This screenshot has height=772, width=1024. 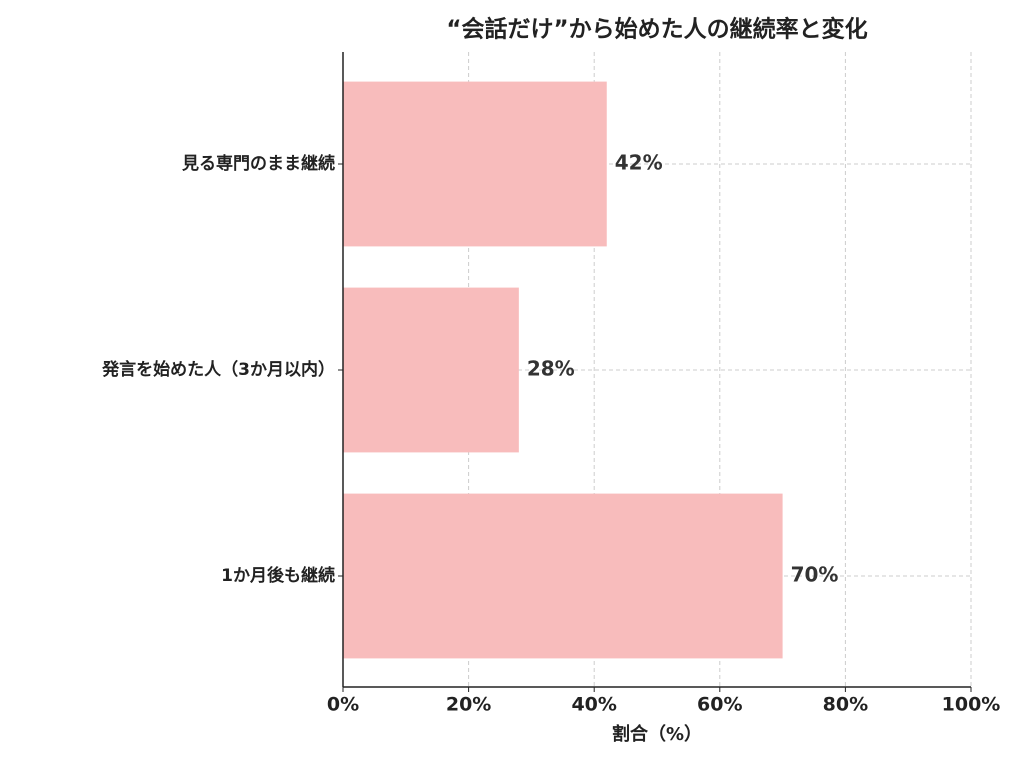 What do you see at coordinates (719, 705) in the screenshot?
I see `x-tick-label: 60%` at bounding box center [719, 705].